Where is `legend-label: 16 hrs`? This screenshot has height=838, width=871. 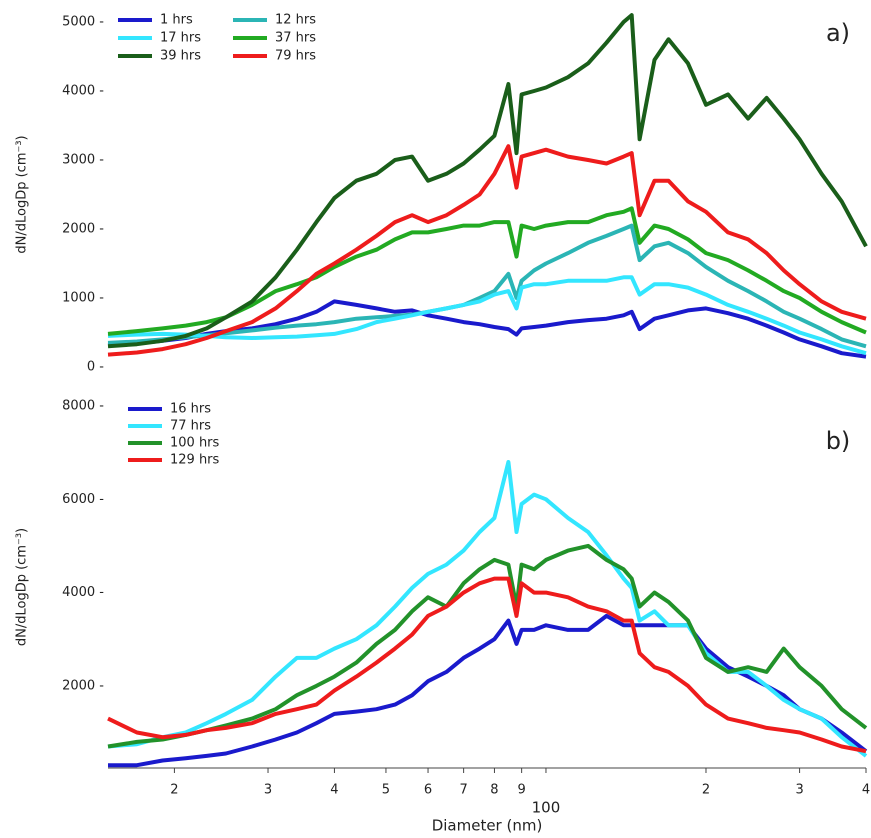
legend-label: 16 hrs is located at coordinates (190, 409).